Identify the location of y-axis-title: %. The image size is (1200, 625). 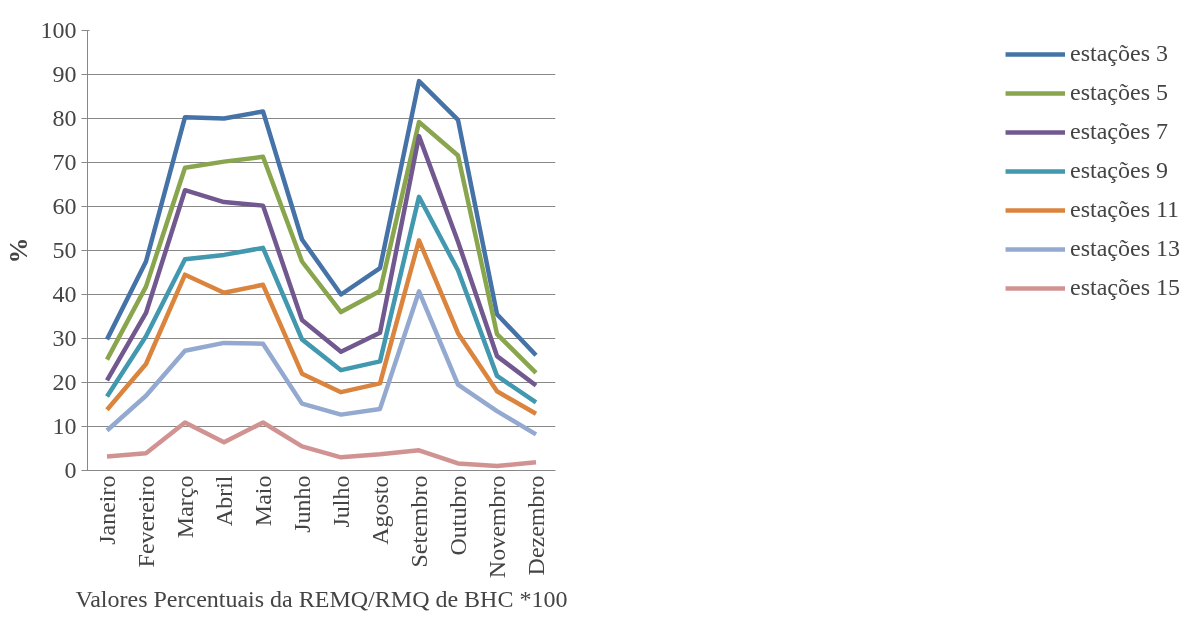
(18, 250).